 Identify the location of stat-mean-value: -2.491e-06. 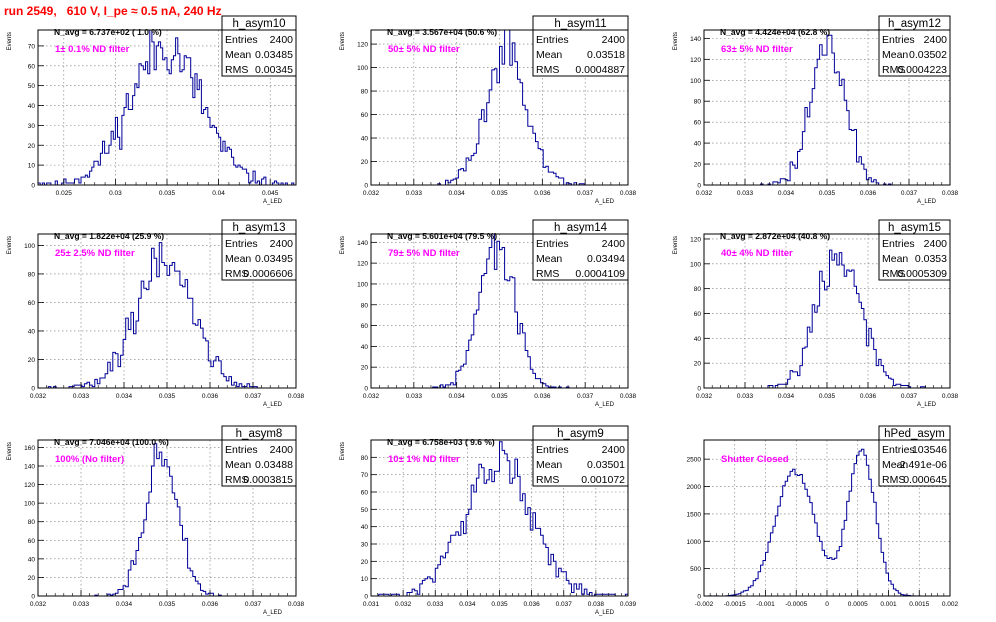
(921, 465).